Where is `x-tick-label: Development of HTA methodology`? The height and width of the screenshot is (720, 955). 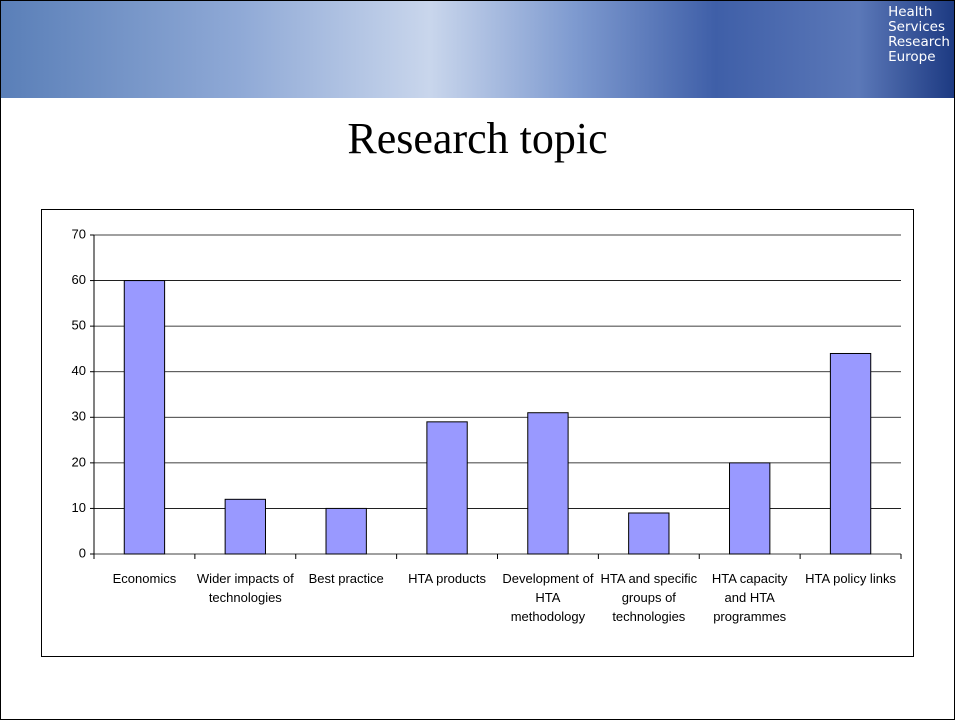 x-tick-label: Development of HTA methodology is located at coordinates (548, 597).